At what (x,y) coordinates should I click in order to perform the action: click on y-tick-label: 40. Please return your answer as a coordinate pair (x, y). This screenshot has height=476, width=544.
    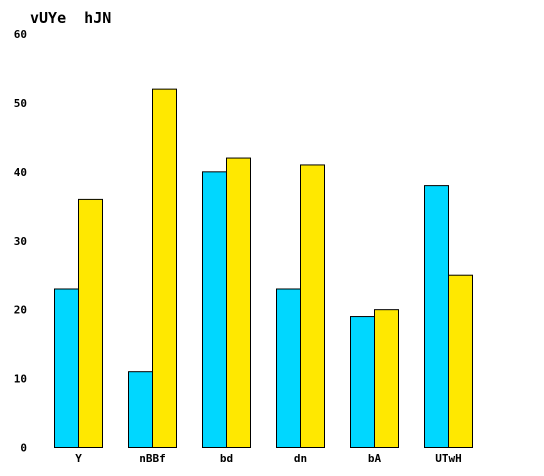
    Looking at the image, I should click on (20, 172).